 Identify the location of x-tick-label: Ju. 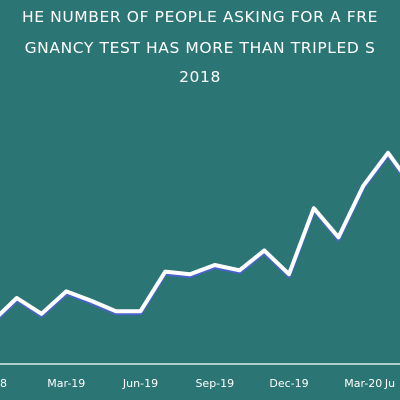
(389, 383).